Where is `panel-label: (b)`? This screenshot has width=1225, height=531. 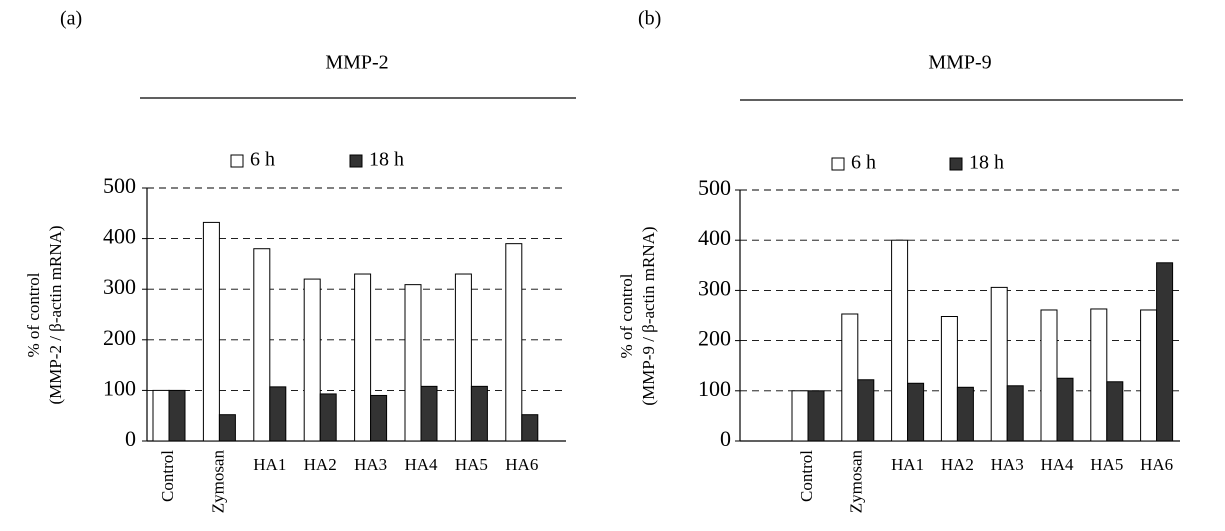 panel-label: (b) is located at coordinates (649, 19).